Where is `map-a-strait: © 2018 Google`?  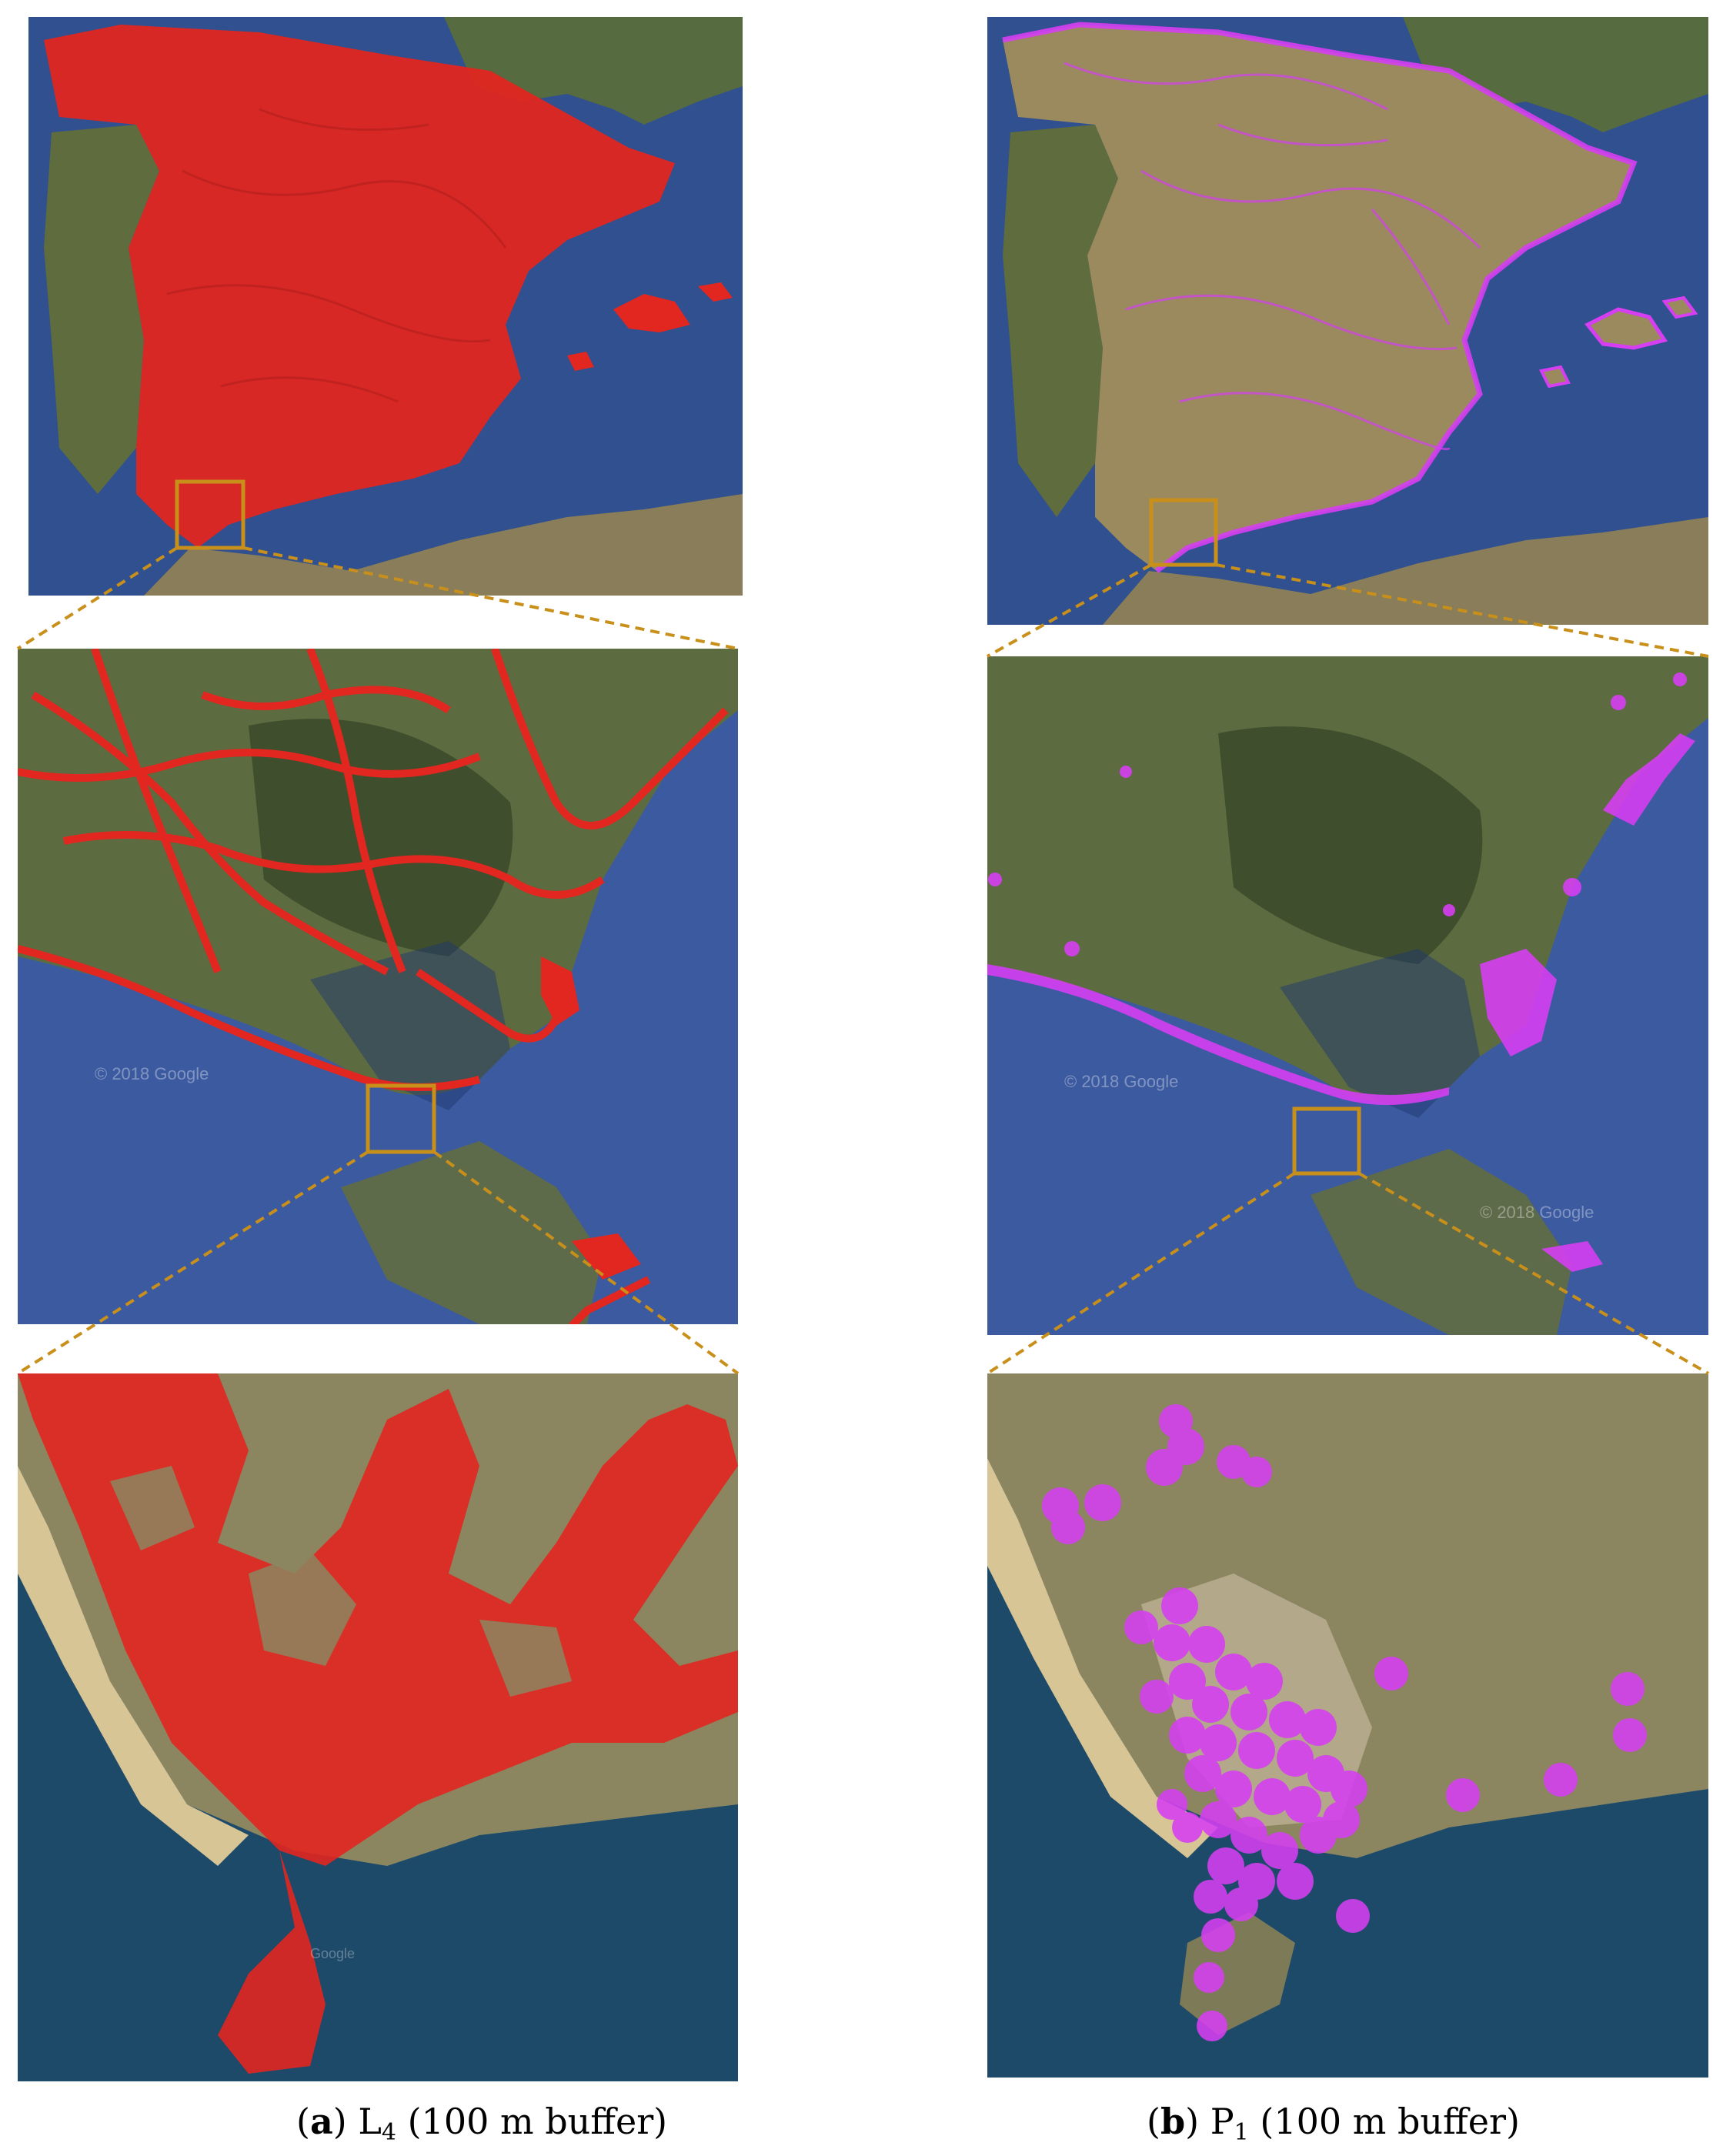 map-a-strait: © 2018 Google is located at coordinates (378, 986).